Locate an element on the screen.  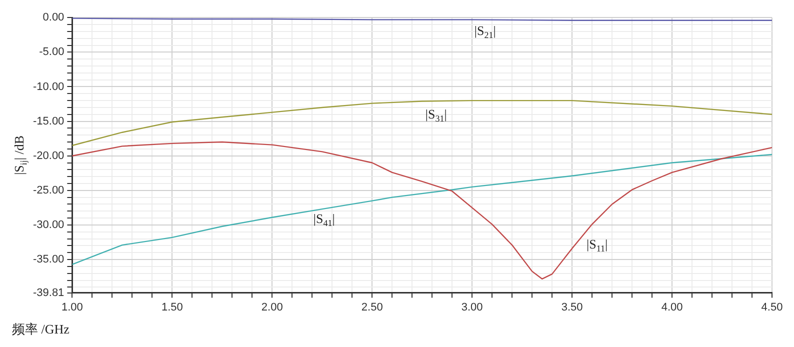
y-tick-label: -35.00 is located at coordinates (48, 260).